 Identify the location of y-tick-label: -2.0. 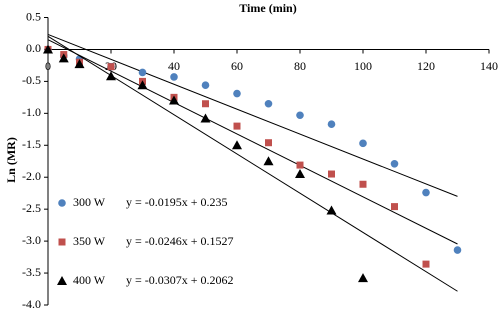
(31, 176).